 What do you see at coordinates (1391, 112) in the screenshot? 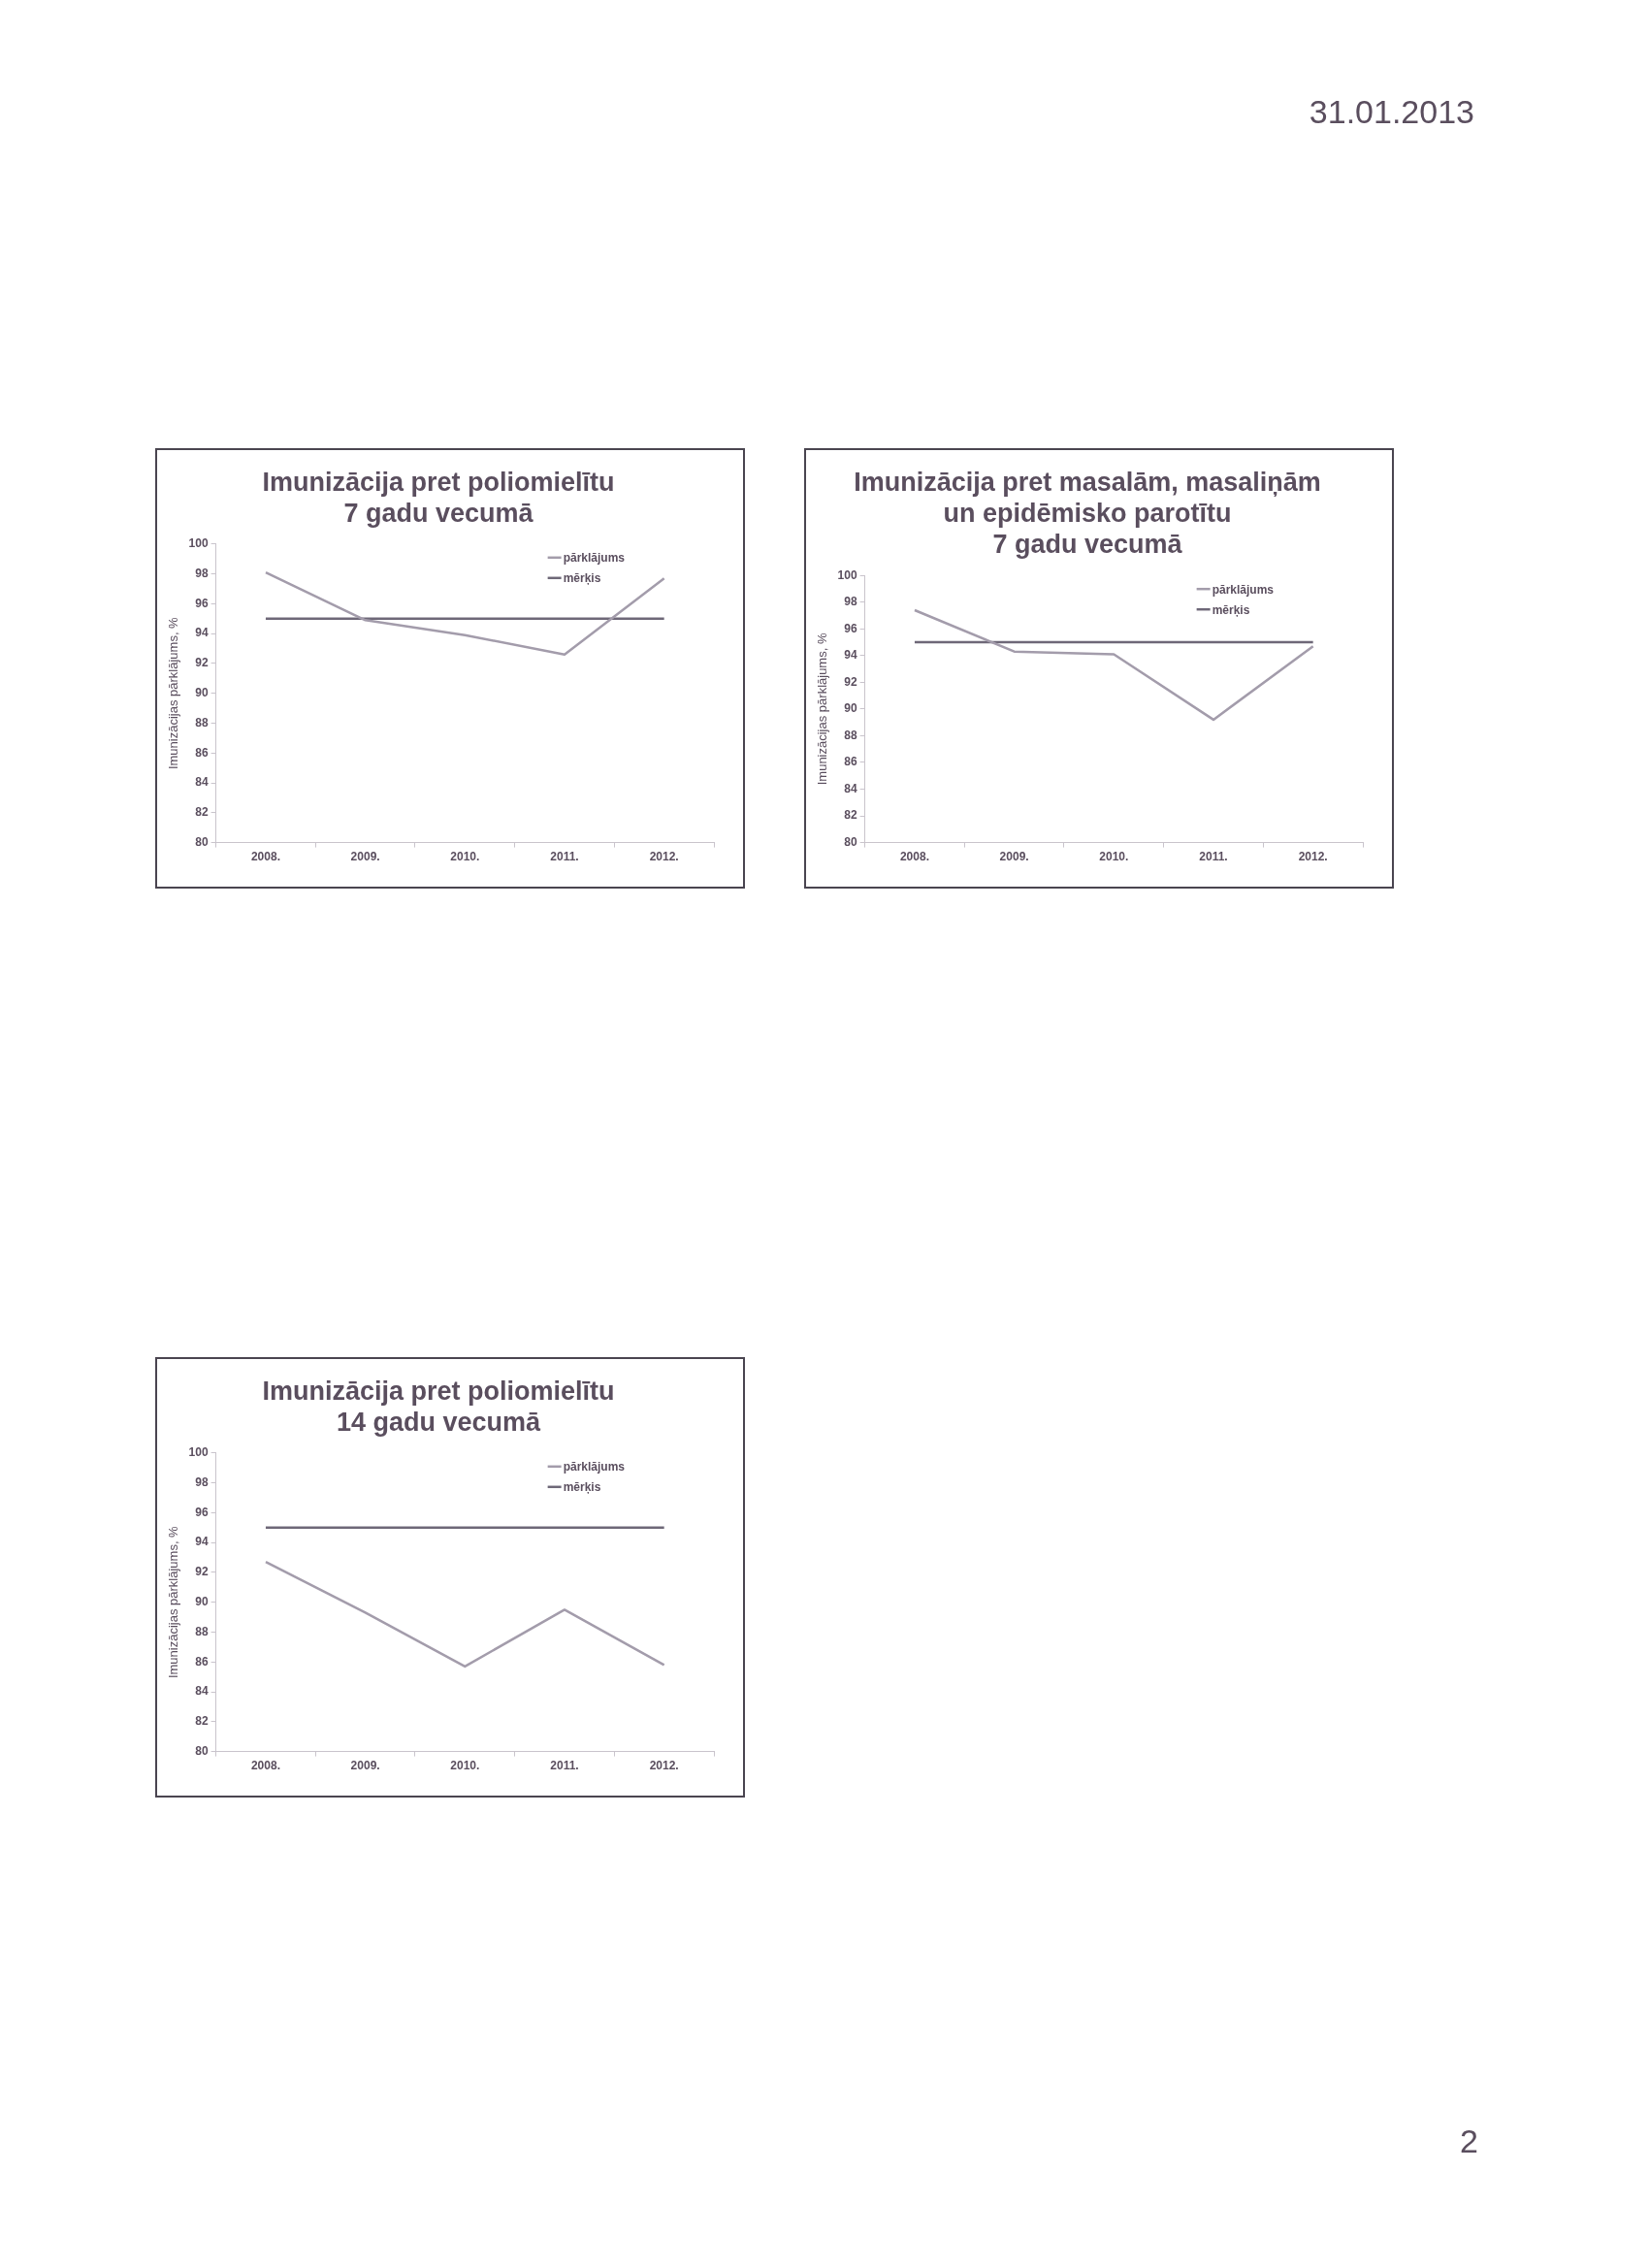
I see `text: 31.01.2013` at bounding box center [1391, 112].